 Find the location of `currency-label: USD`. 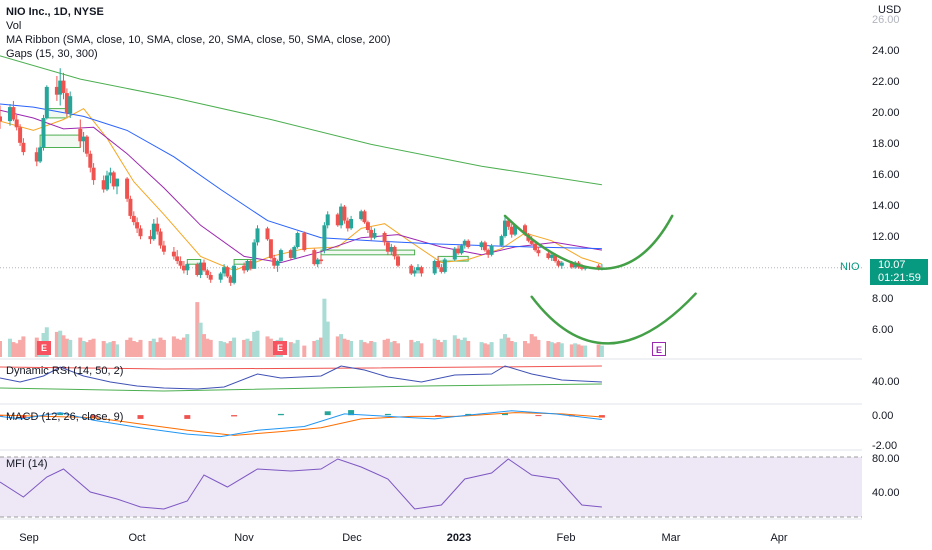

currency-label: USD is located at coordinates (890, 10).